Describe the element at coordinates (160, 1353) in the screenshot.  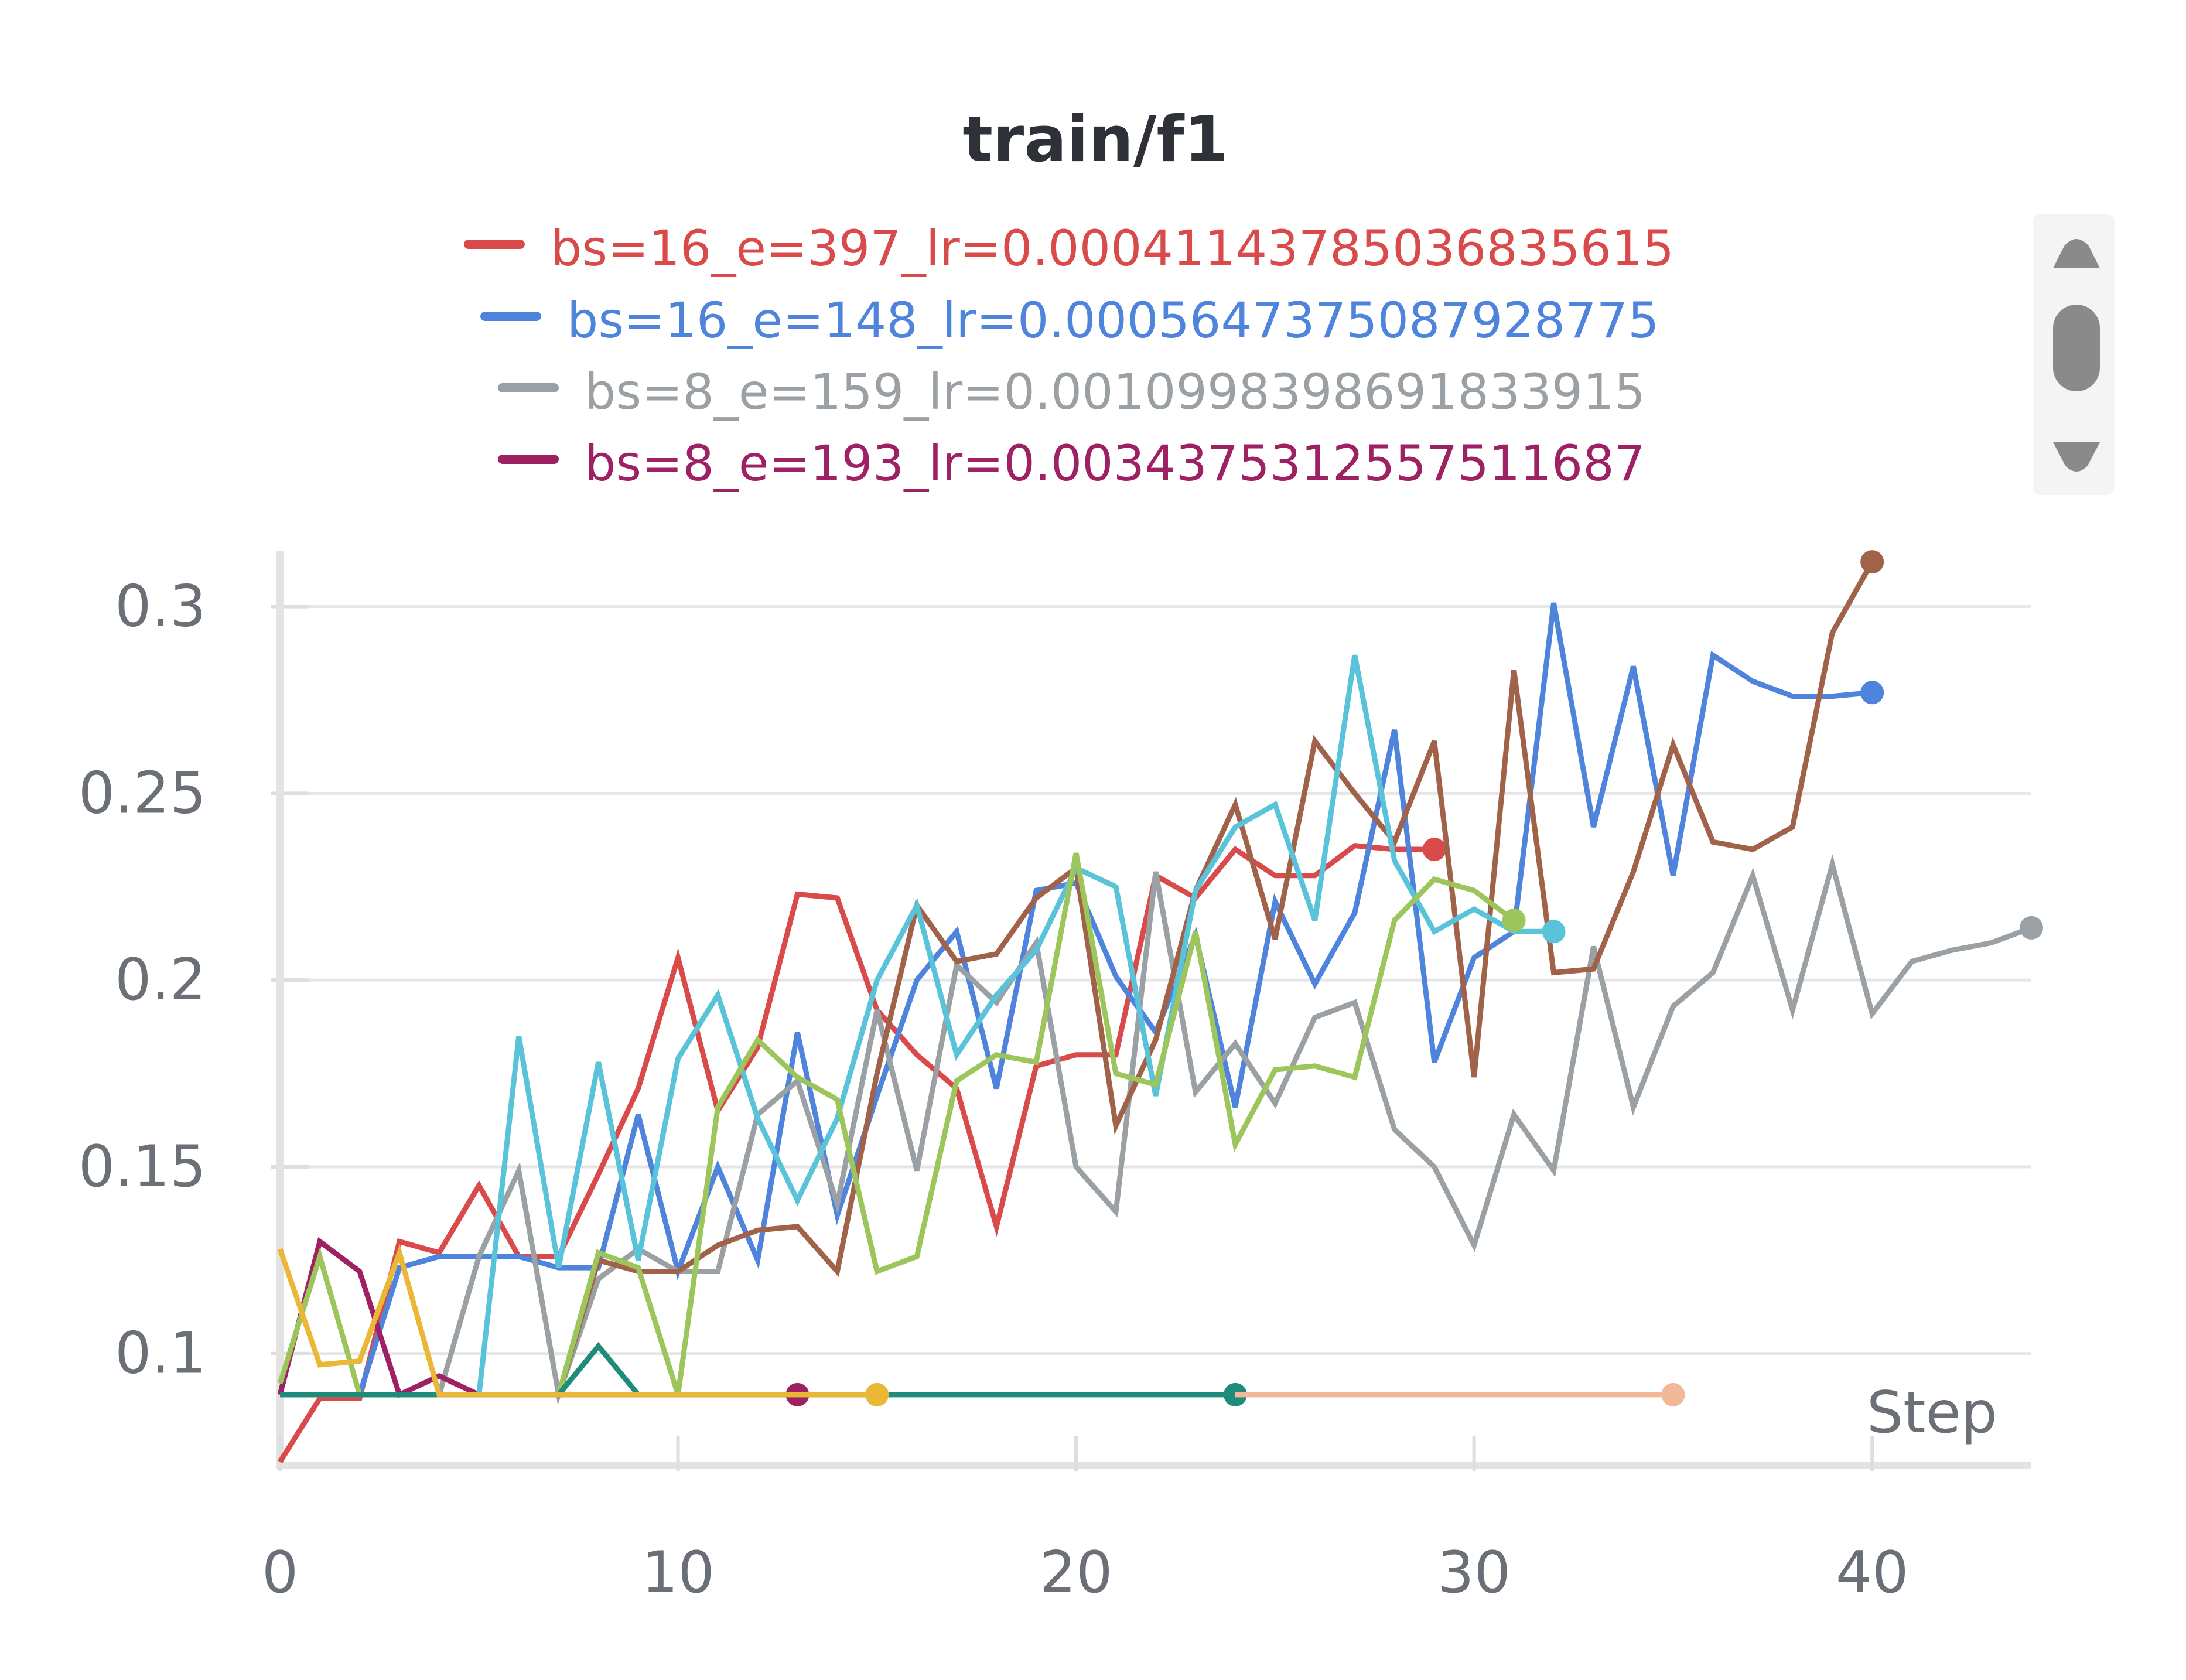
I see `y-tick-label: 0.1` at that location.